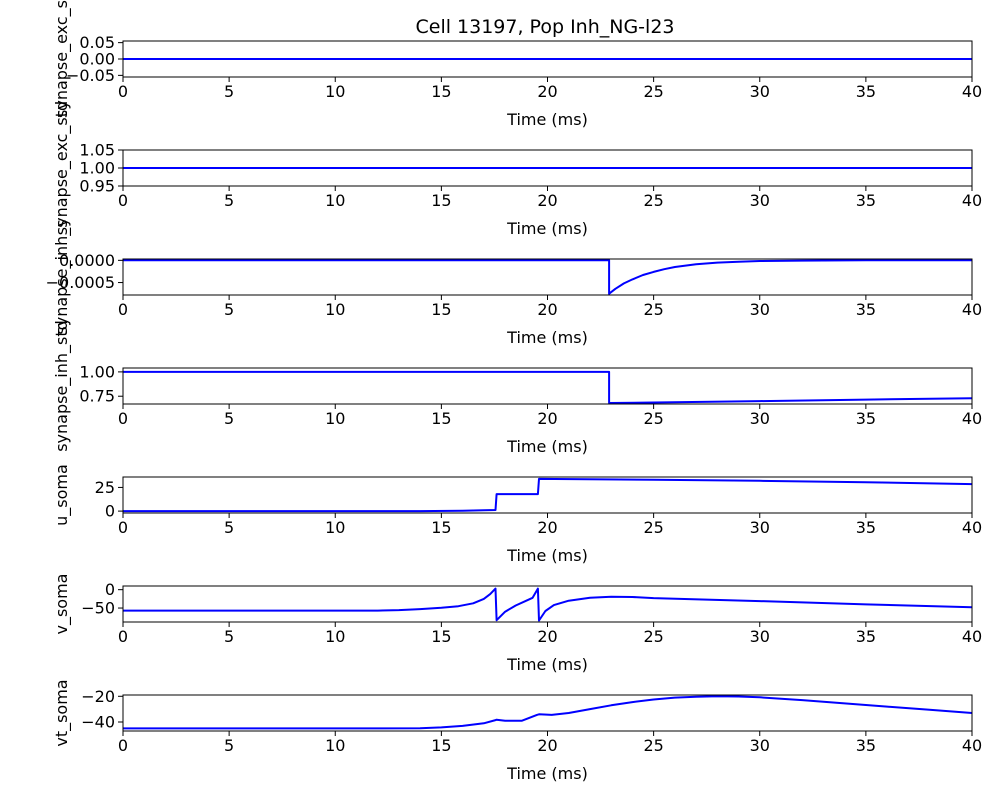 The height and width of the screenshot is (800, 1000). Describe the element at coordinates (62, 168) in the screenshot. I see `y-axis-label: synapse_exc_std` at that location.